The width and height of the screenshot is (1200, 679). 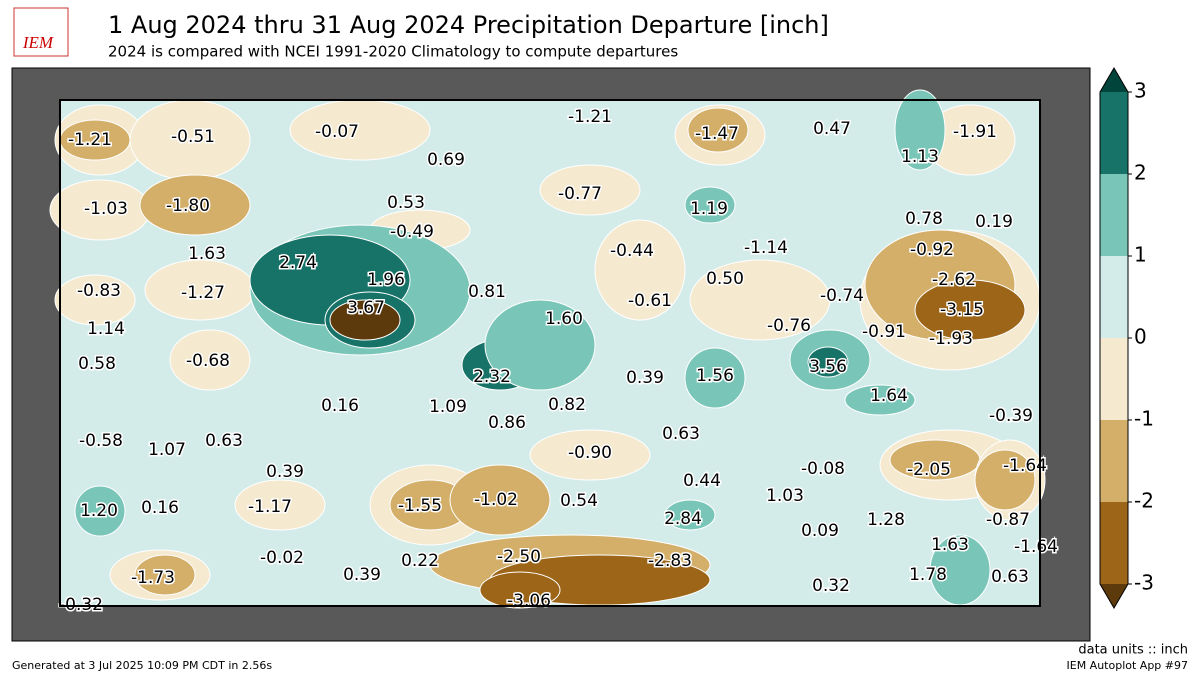 I want to click on map-value-label: -1.27, so click(x=203, y=293).